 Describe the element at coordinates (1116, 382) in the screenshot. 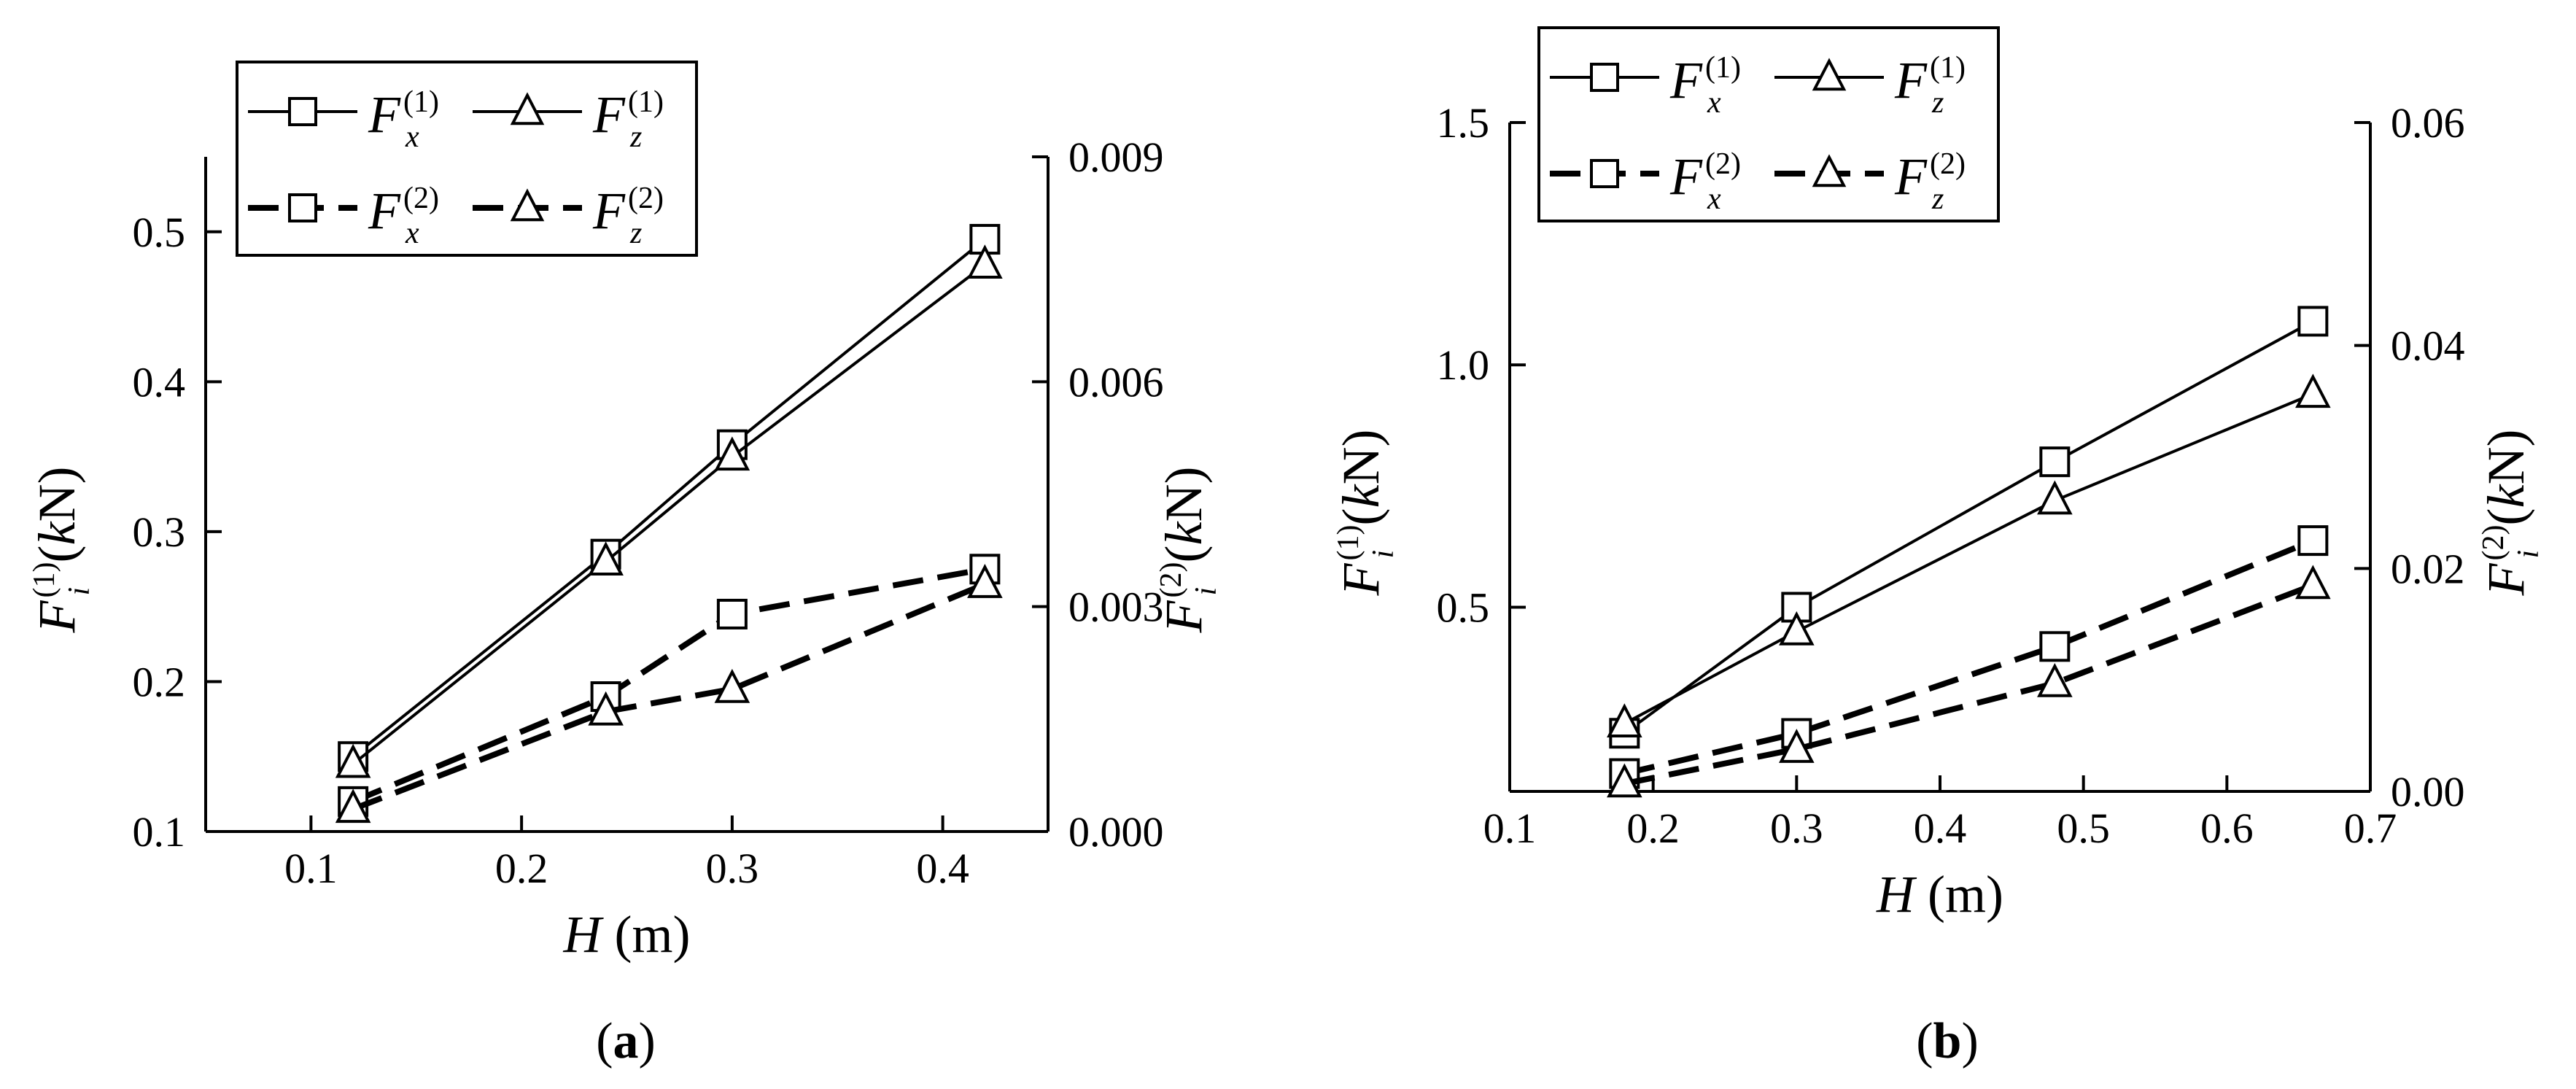

I see `y-right-tick-label: 0.006` at that location.